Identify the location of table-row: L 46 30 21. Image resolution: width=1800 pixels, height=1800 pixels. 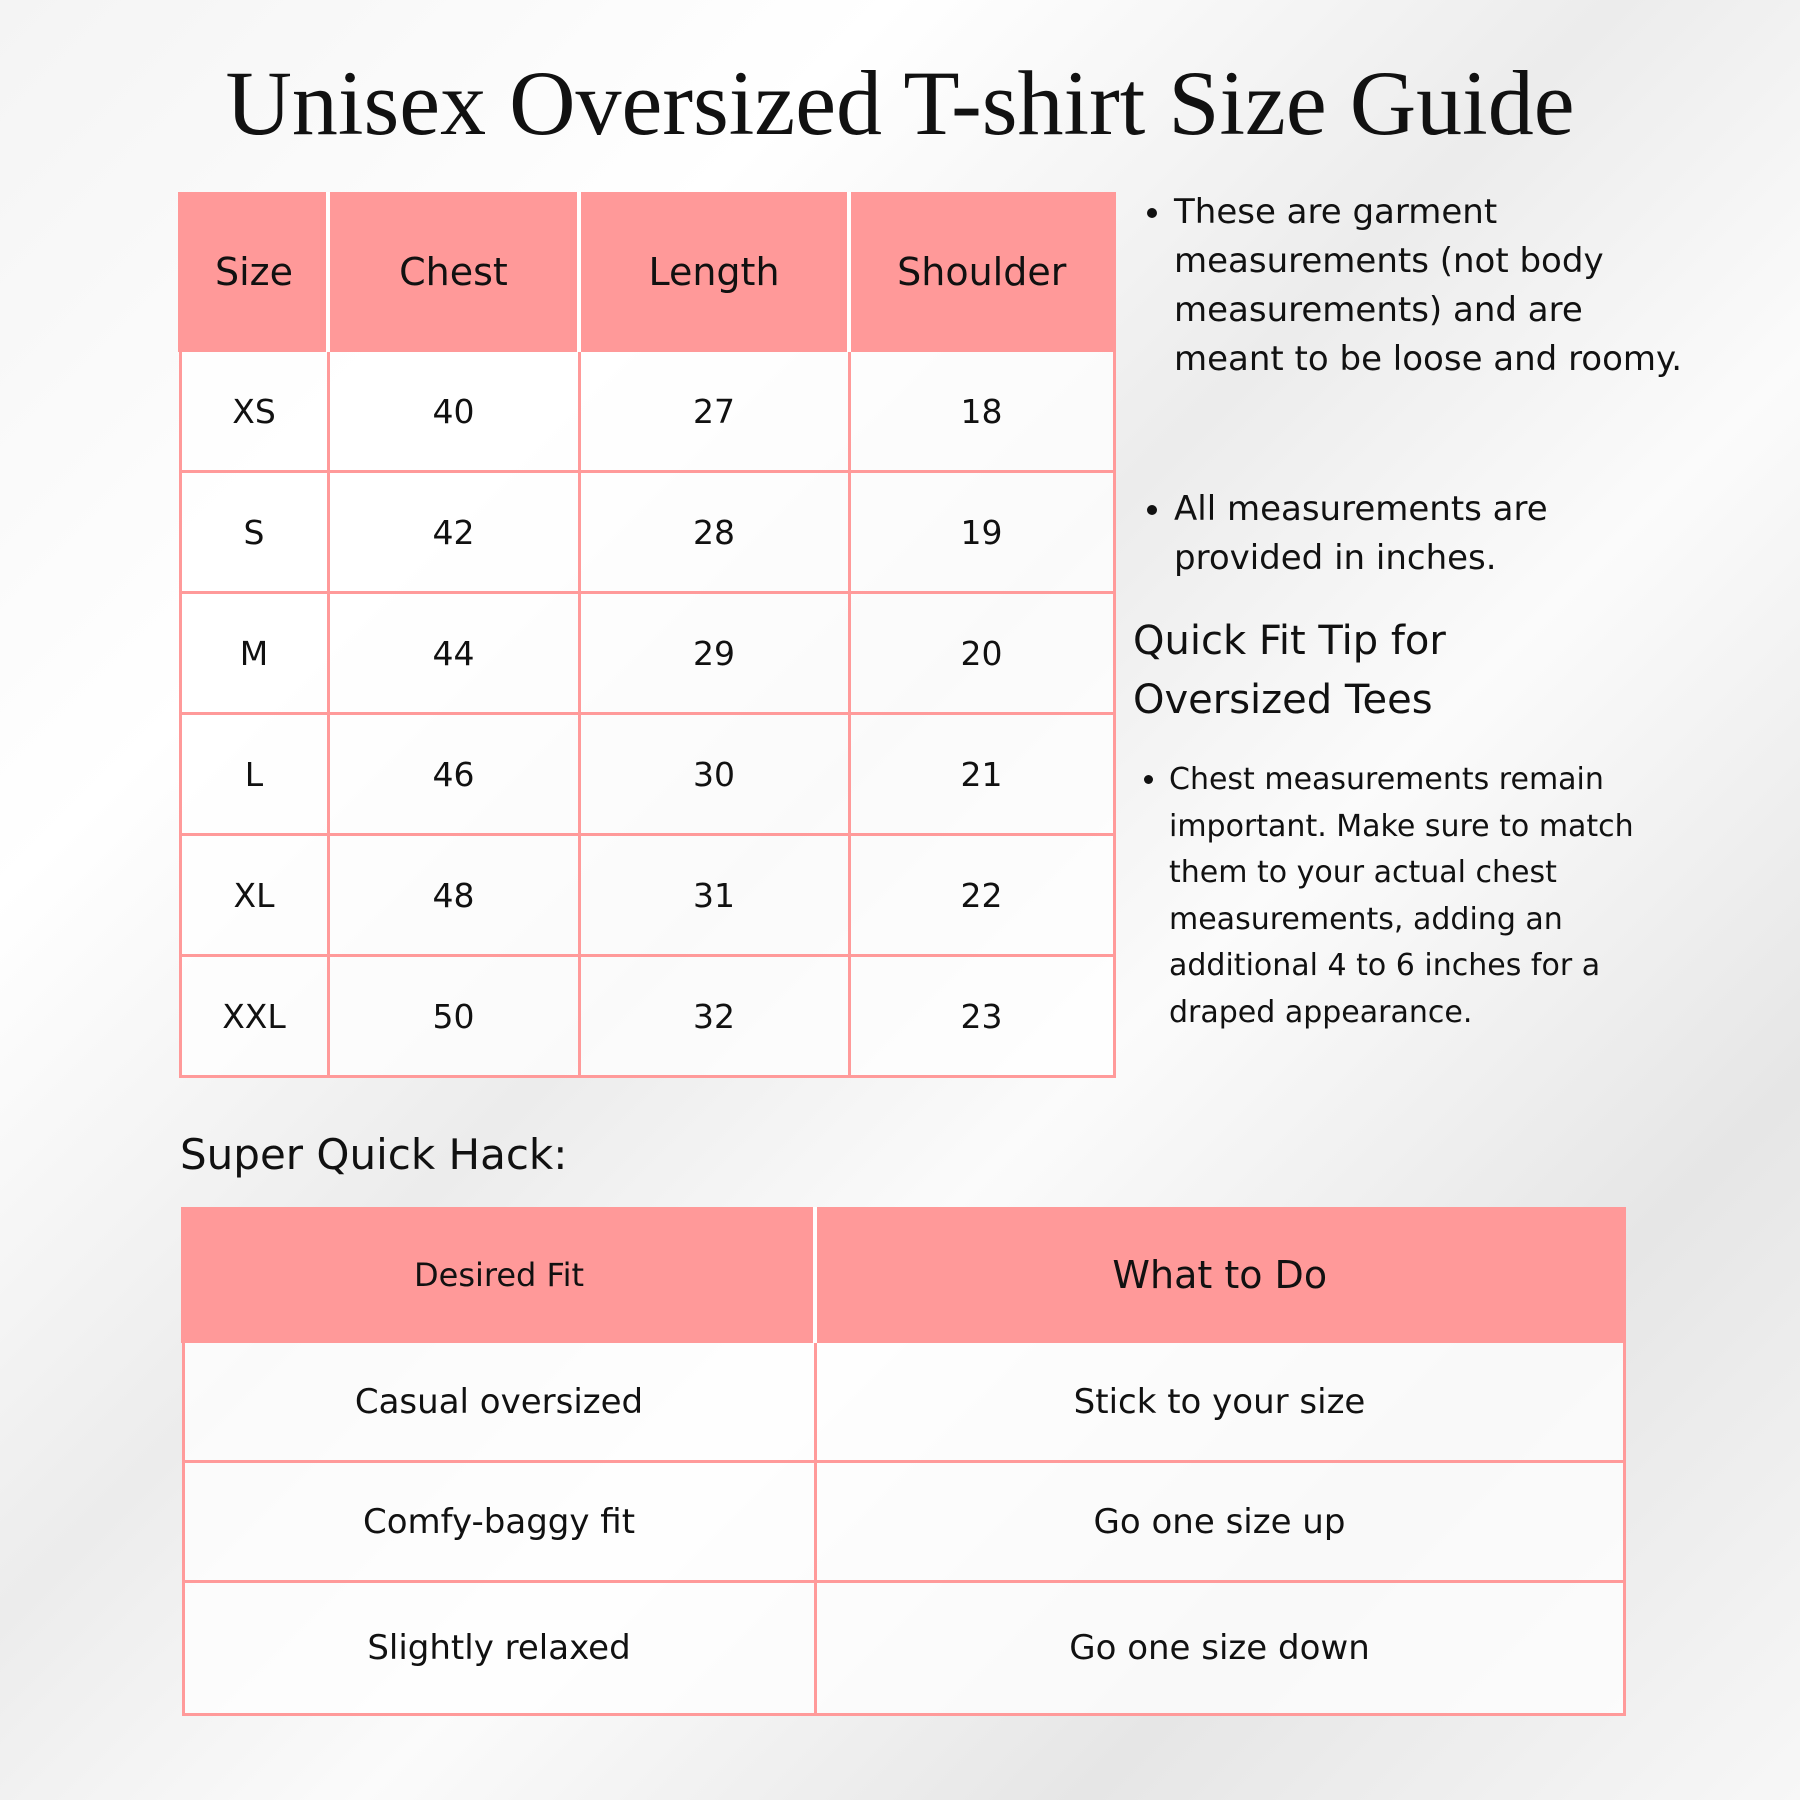
(647, 774).